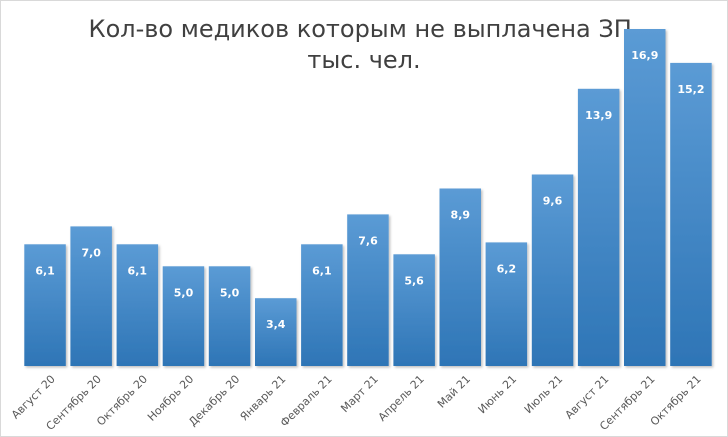 The image size is (728, 437). I want to click on data-label-12: 9,6, so click(553, 201).